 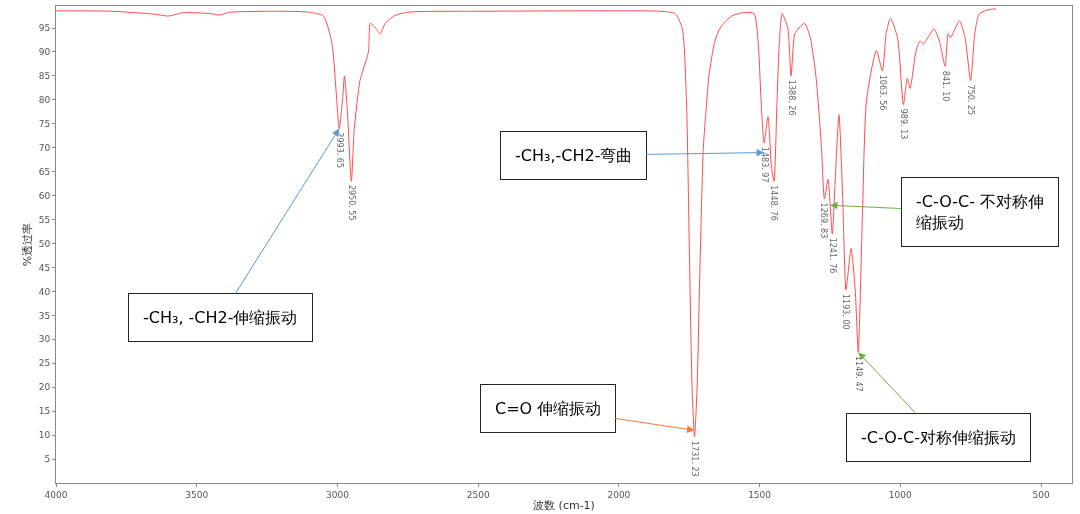 I want to click on x-tick-label: 2000, so click(x=619, y=494).